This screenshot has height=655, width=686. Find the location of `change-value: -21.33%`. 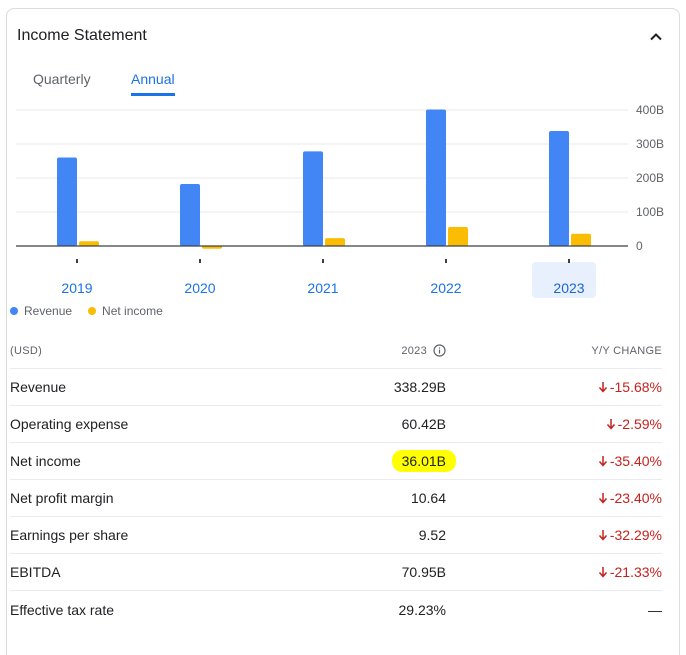

change-value: -21.33% is located at coordinates (630, 572).